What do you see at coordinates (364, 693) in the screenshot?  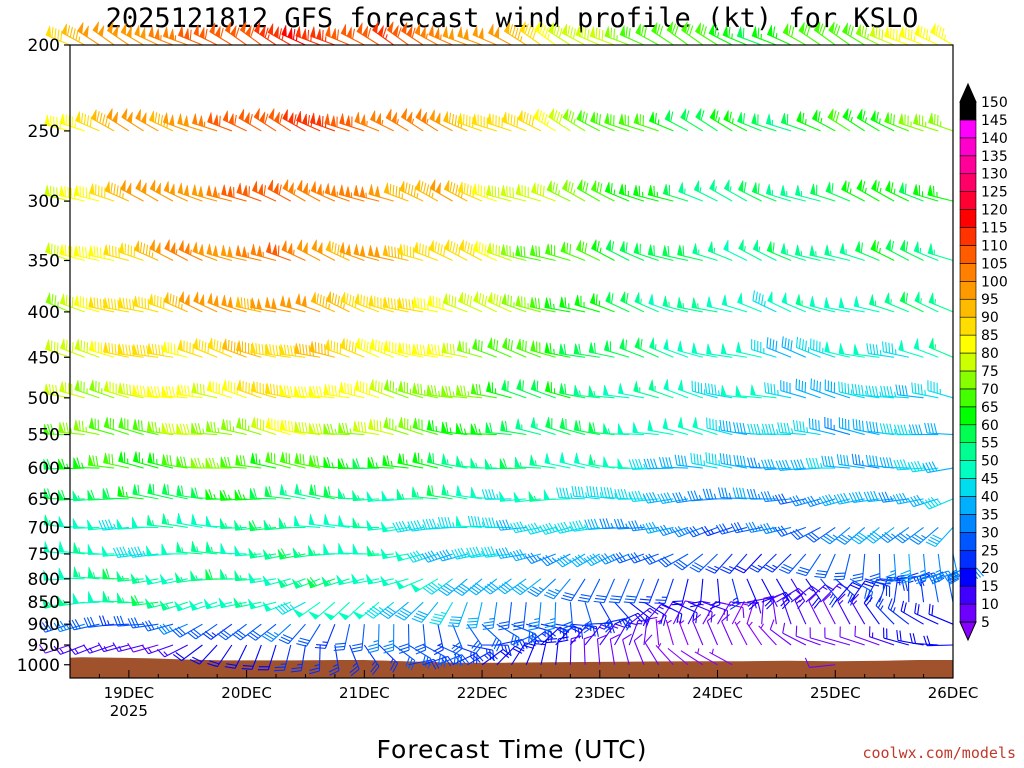 I see `x-tick-label: 21DEC` at bounding box center [364, 693].